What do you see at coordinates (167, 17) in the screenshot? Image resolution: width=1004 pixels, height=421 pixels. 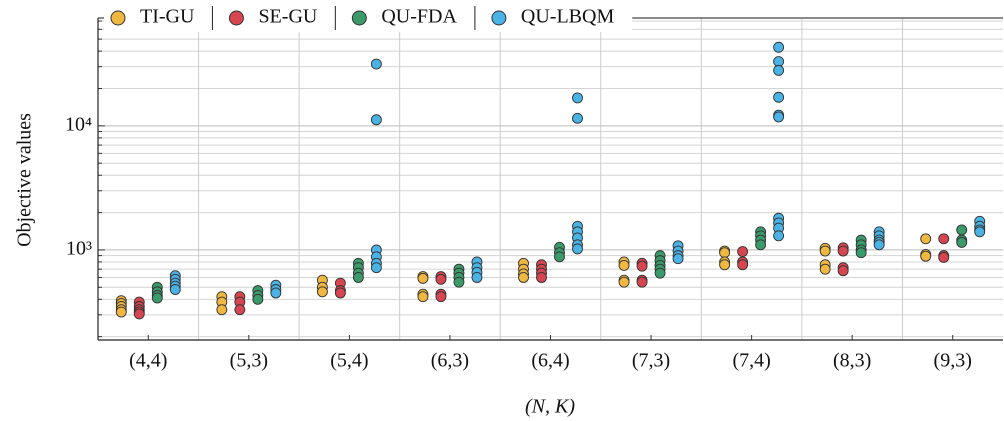 I see `legend-label: TI-GU` at bounding box center [167, 17].